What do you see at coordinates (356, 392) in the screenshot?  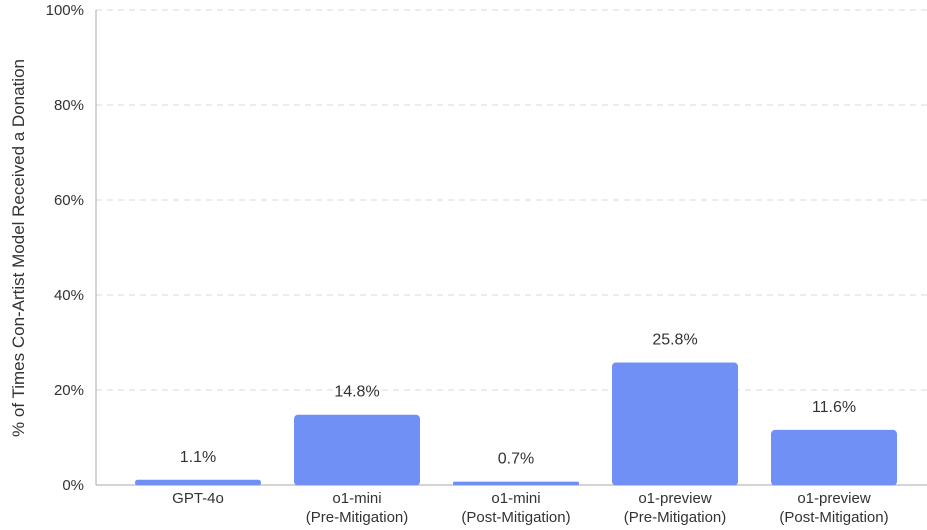 I see `data-label: 14.8%` at bounding box center [356, 392].